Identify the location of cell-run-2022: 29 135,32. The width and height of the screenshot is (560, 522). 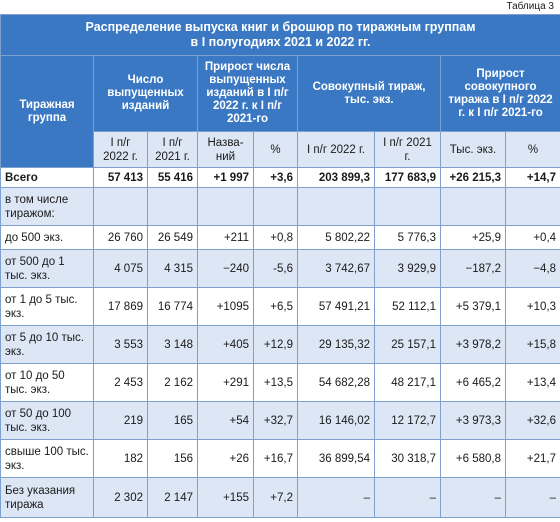
(336, 344).